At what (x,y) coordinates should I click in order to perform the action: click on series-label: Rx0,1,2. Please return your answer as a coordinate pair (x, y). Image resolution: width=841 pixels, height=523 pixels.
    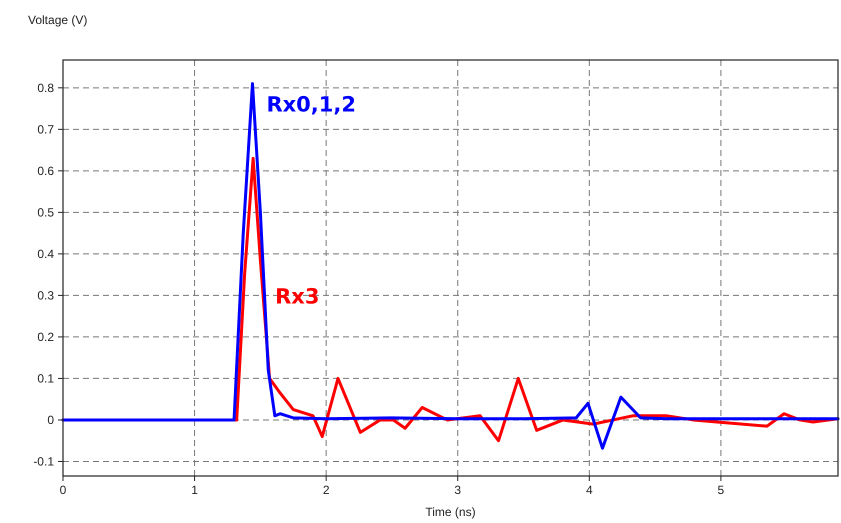
    Looking at the image, I should click on (311, 104).